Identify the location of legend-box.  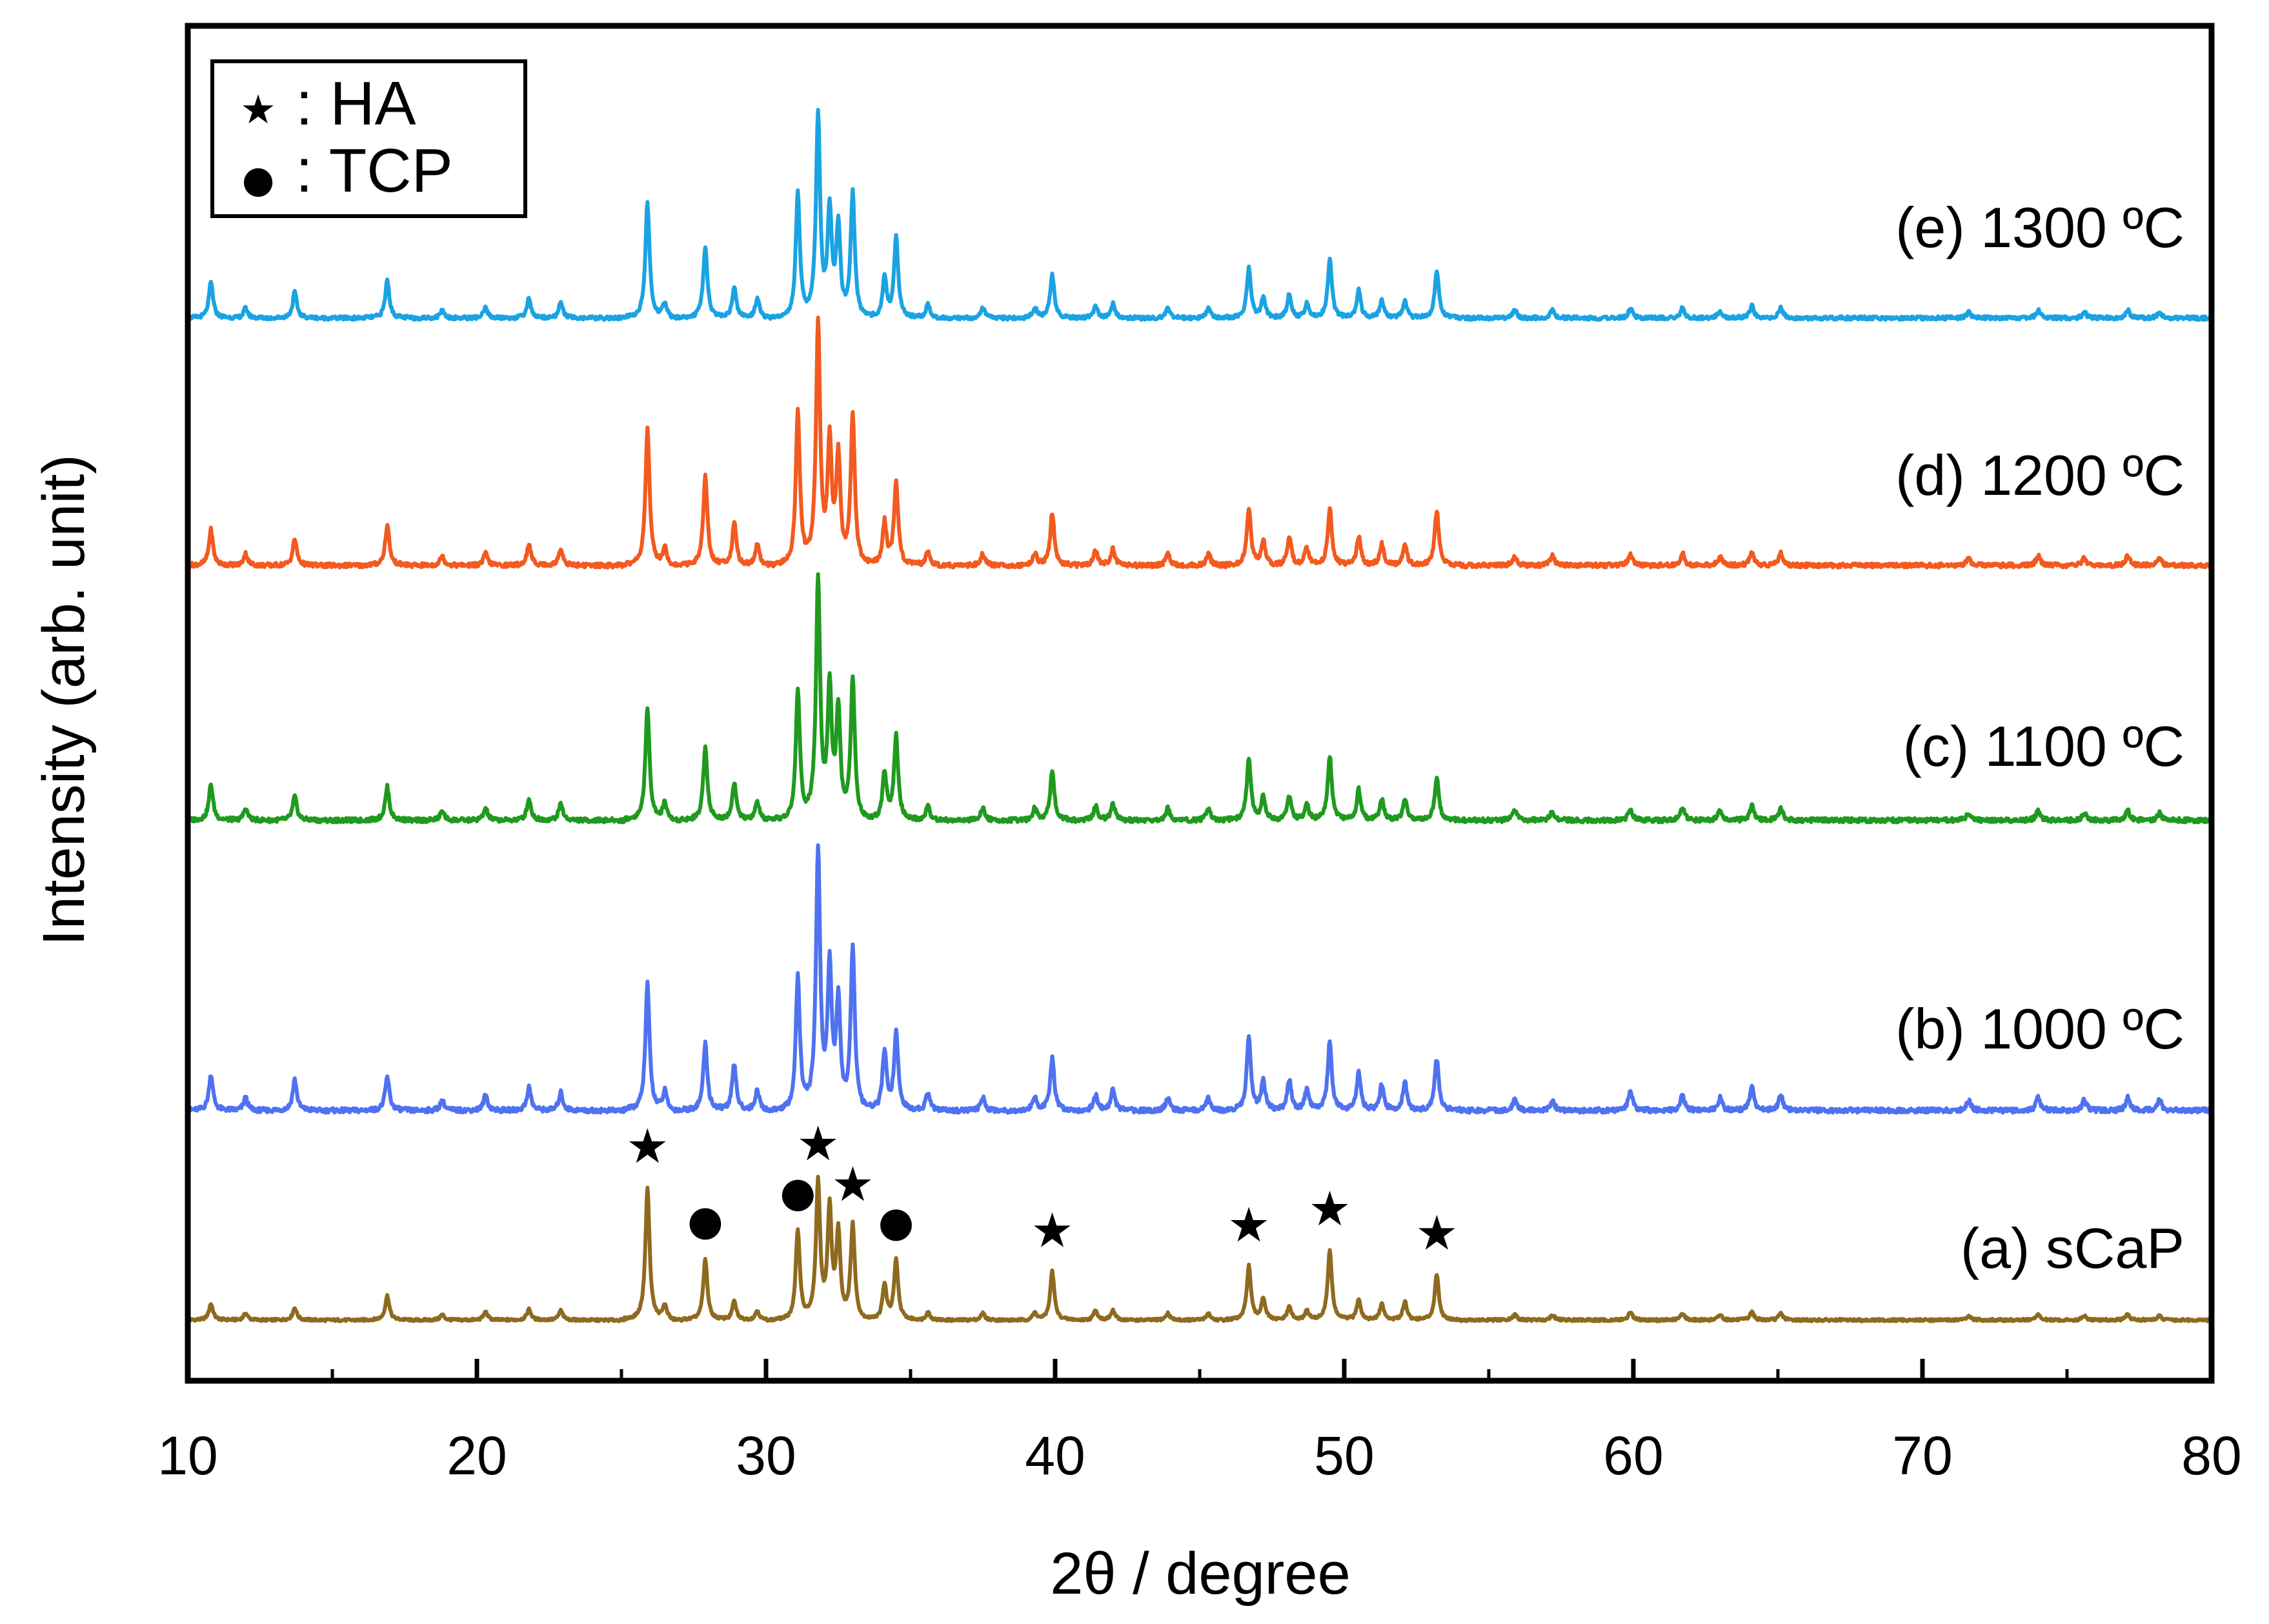
(369, 138).